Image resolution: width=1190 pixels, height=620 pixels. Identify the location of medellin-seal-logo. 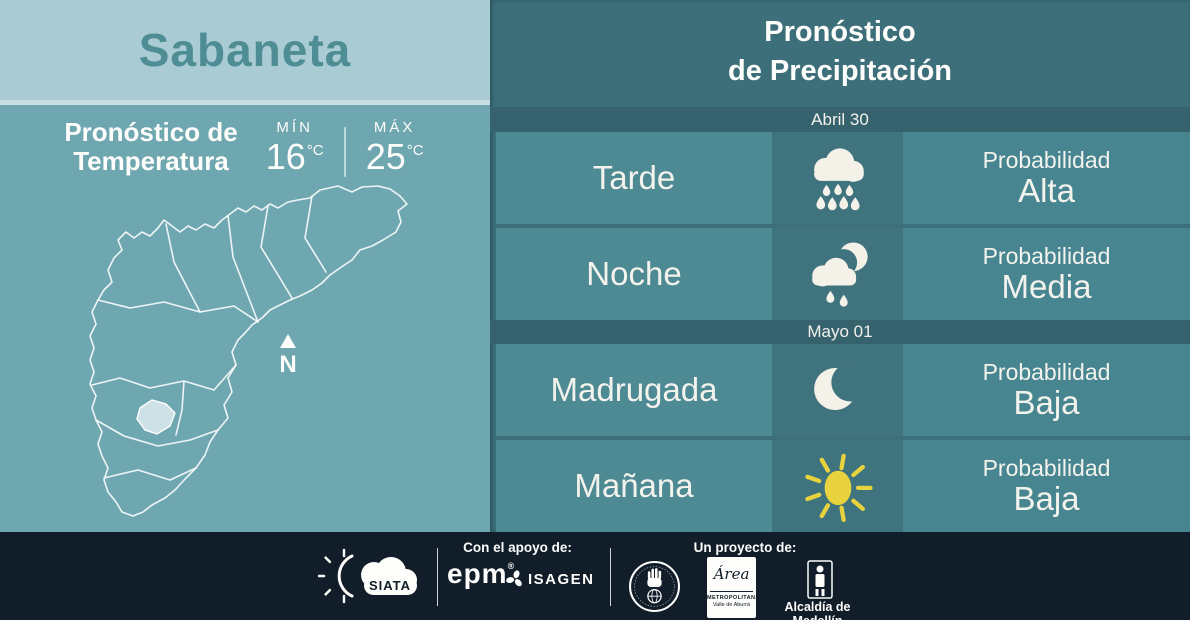
(654, 586).